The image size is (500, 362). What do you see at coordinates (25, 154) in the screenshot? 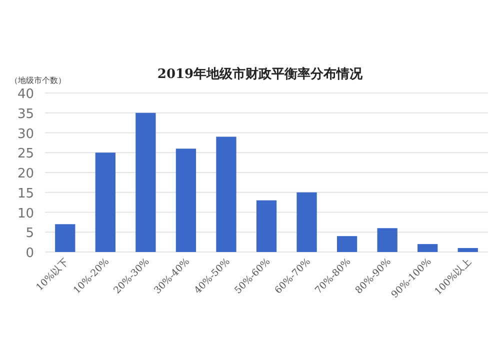
I see `y-tick-label: 25` at bounding box center [25, 154].